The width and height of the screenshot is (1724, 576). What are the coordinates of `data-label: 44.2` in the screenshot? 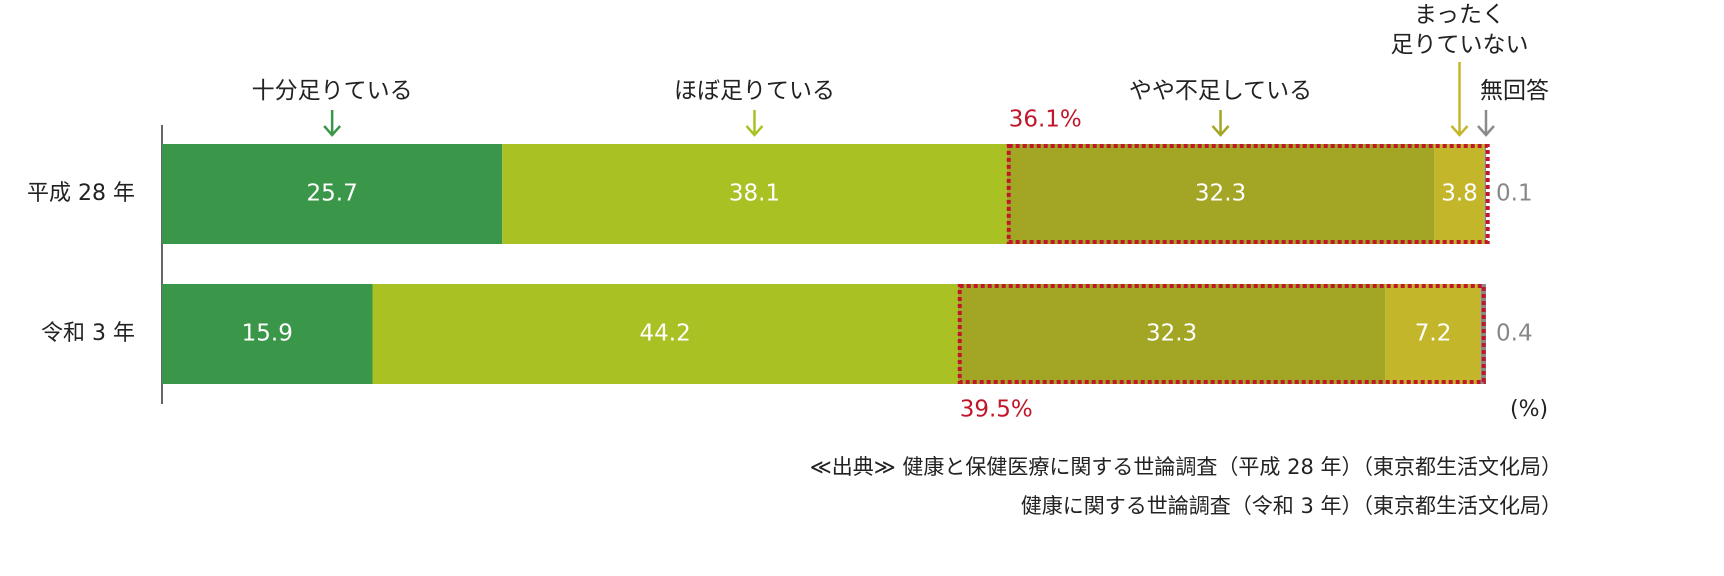 It's located at (665, 334).